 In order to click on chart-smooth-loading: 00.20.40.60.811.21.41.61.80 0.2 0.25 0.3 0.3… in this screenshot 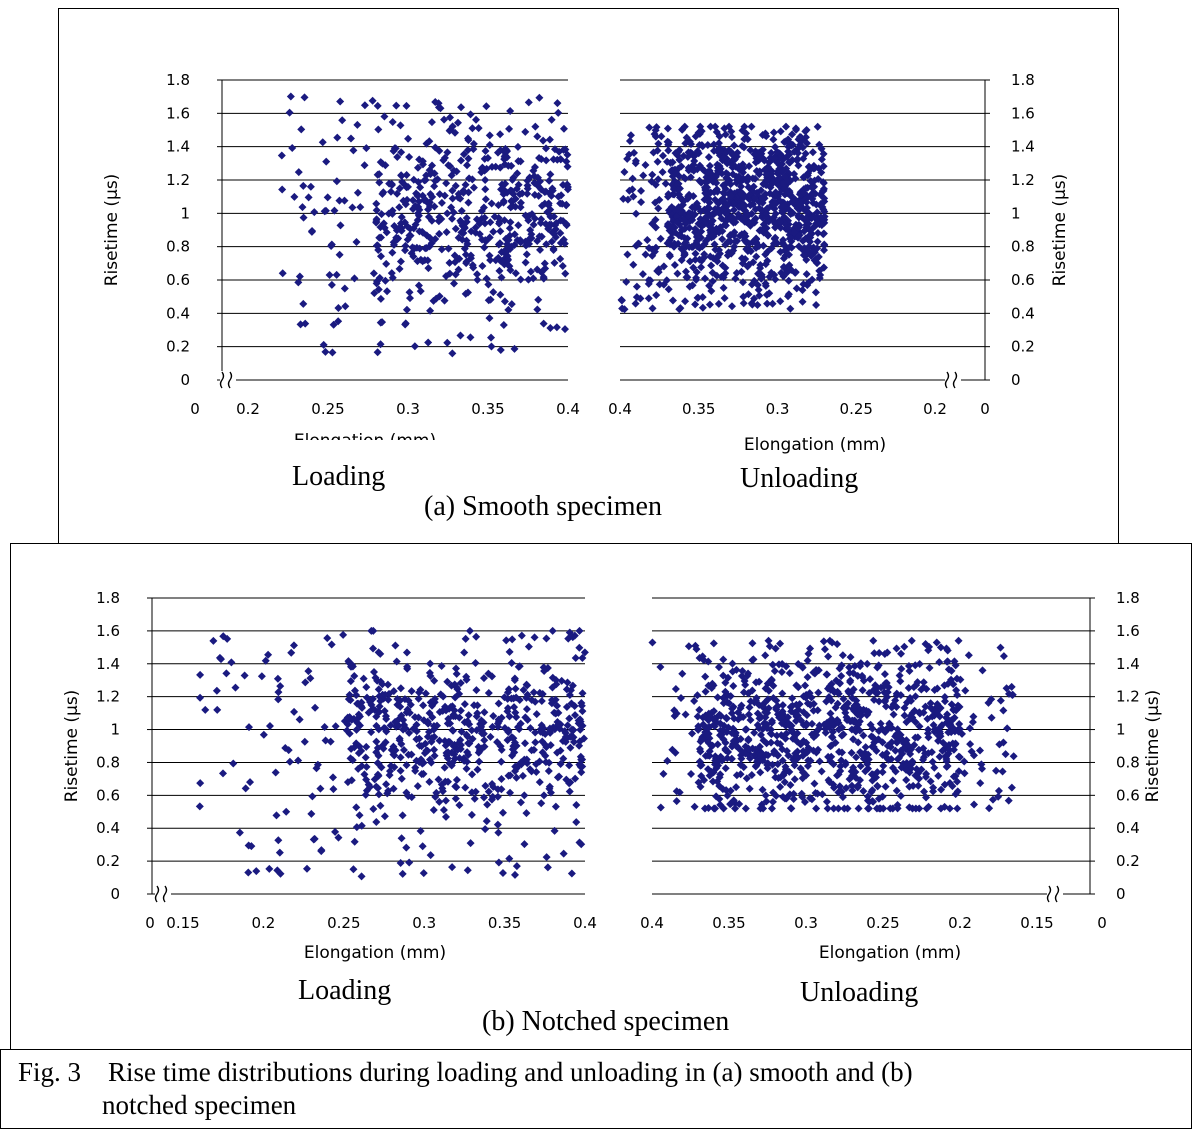, I will do `click(341, 255)`.